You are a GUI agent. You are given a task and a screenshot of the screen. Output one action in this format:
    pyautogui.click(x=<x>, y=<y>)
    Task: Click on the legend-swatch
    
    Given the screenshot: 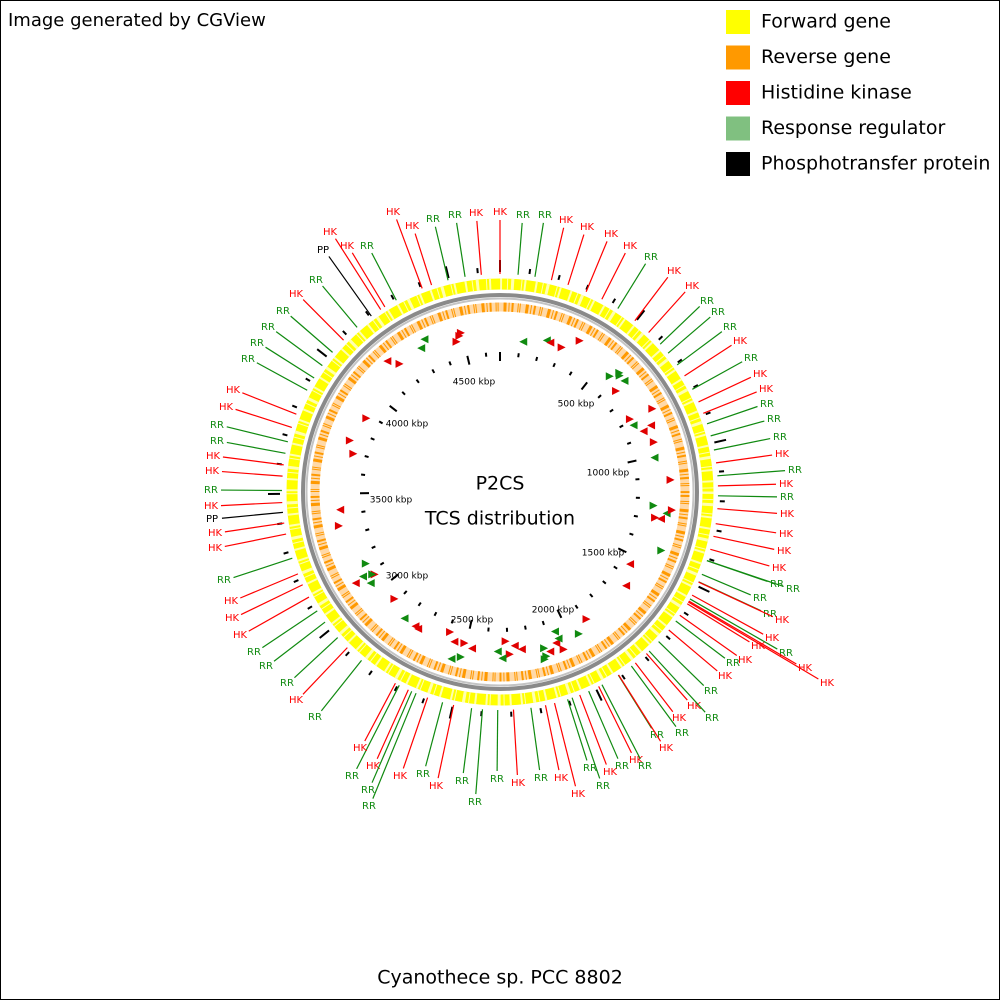 What is the action you would take?
    pyautogui.click(x=738, y=93)
    